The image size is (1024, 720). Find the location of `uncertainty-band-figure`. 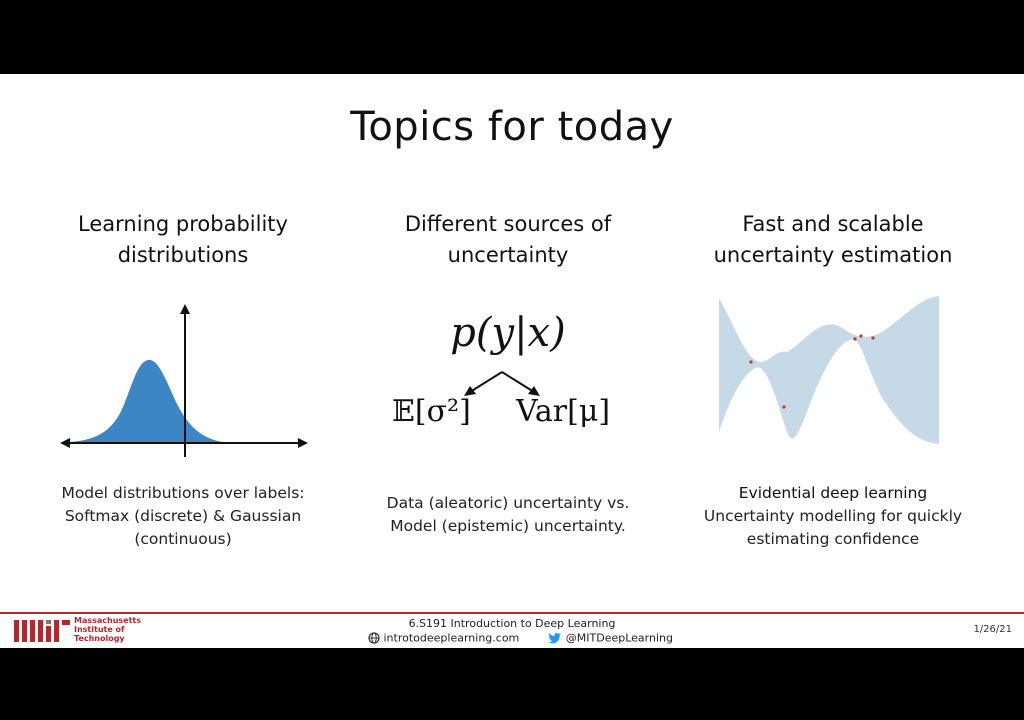

uncertainty-band-figure is located at coordinates (829, 370).